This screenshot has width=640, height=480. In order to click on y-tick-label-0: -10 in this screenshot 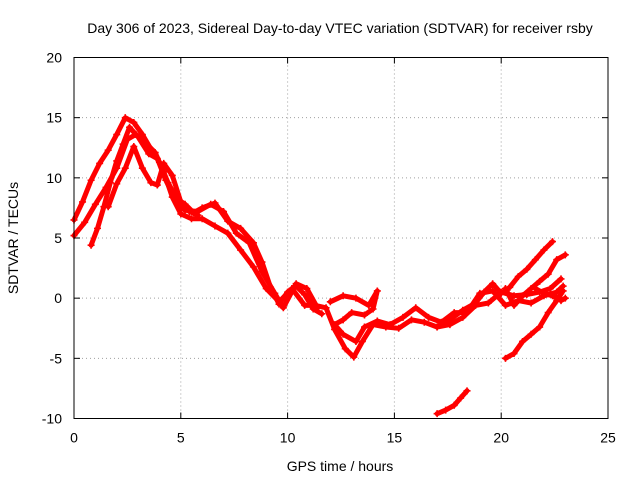, I will do `click(52, 419)`.